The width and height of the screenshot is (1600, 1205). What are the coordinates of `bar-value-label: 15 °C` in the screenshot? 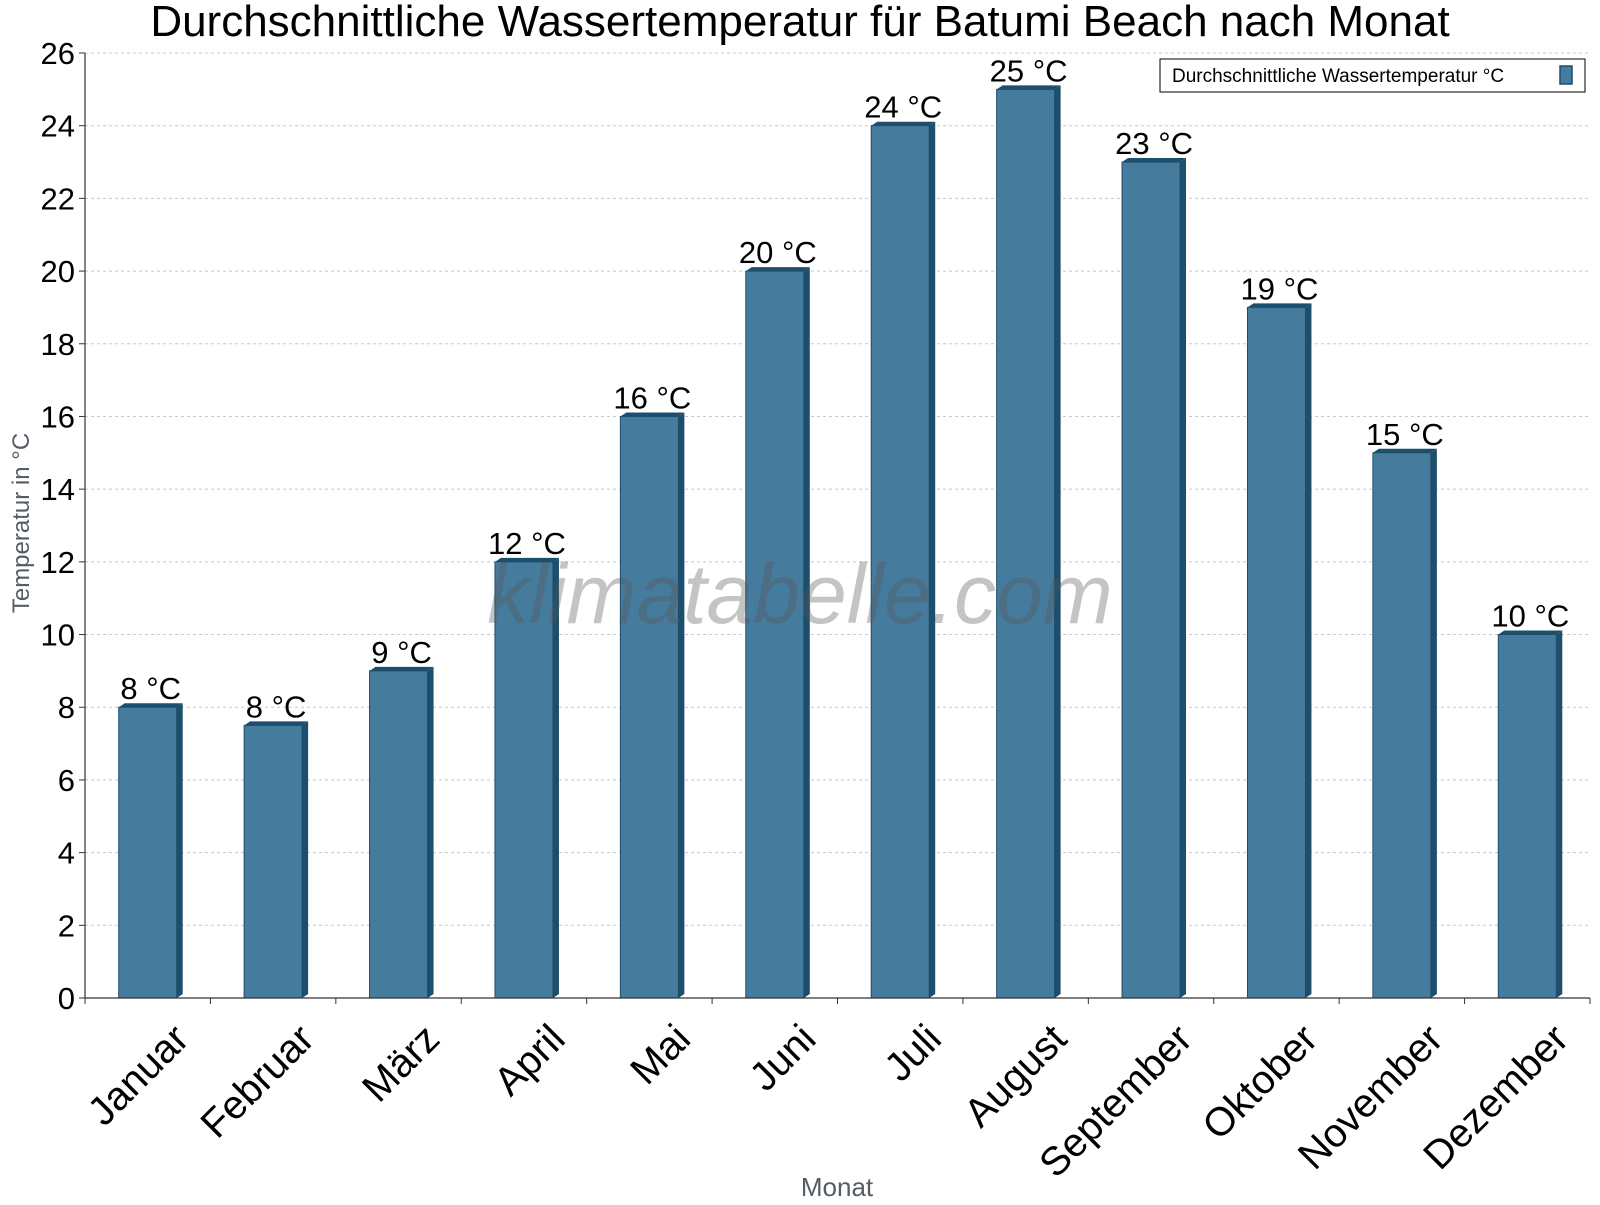 It's located at (1405, 434).